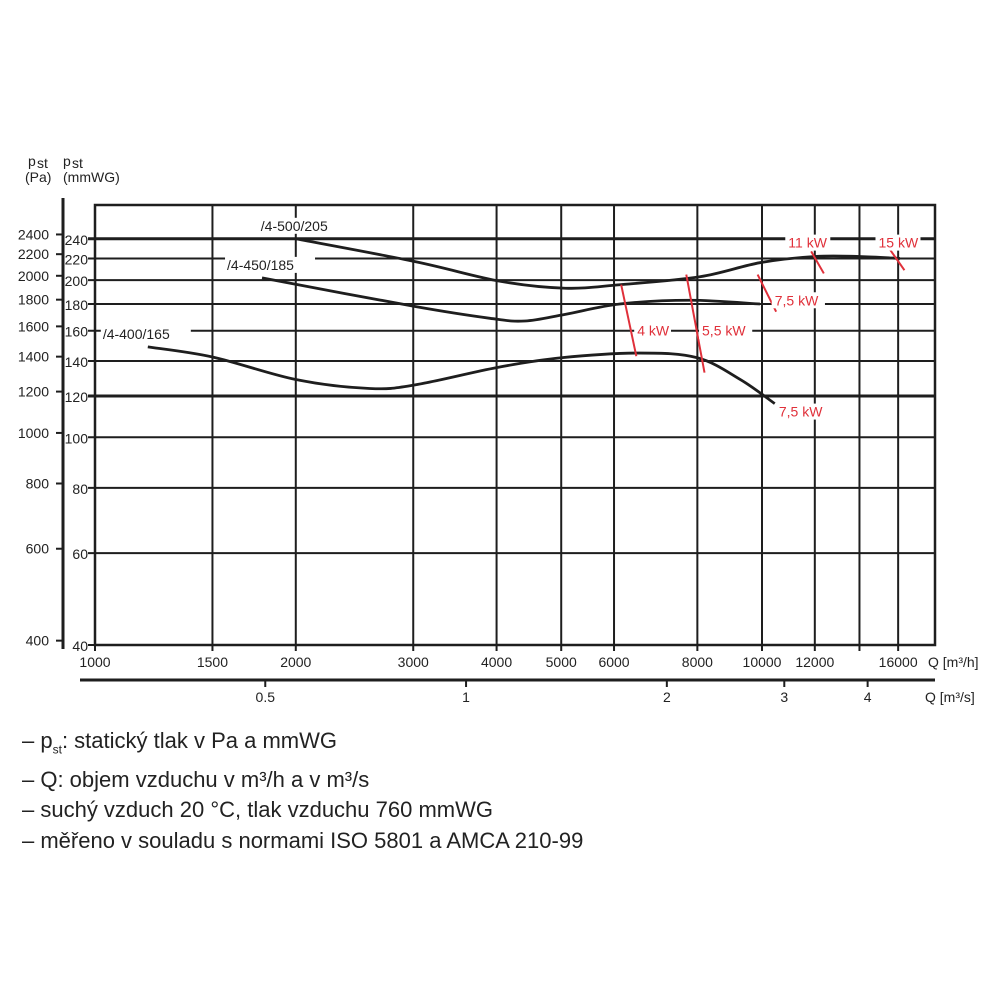 This screenshot has height=1000, width=1000. I want to click on y-tick-label-pa: 600, so click(38, 549).